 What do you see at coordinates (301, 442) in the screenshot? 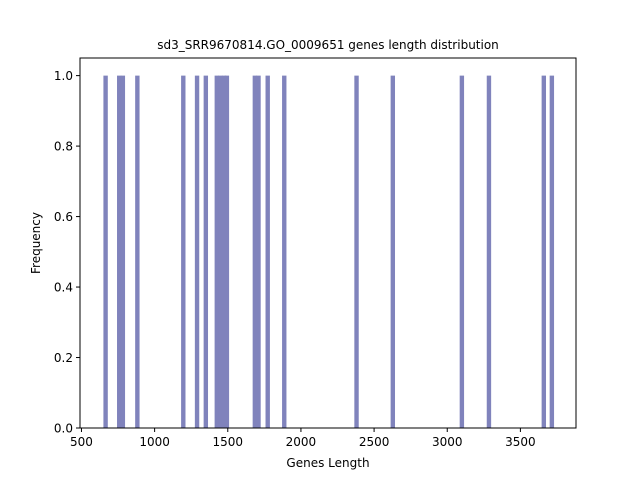
I see `x-tick-label: 2000` at bounding box center [301, 442].